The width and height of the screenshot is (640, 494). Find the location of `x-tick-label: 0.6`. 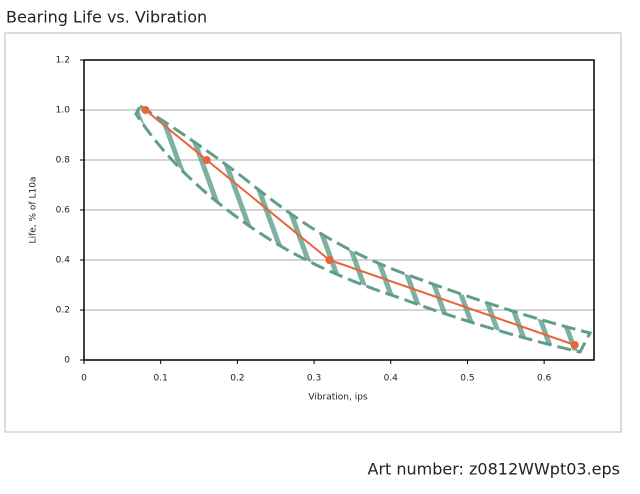

x-tick-label: 0.6 is located at coordinates (544, 379).